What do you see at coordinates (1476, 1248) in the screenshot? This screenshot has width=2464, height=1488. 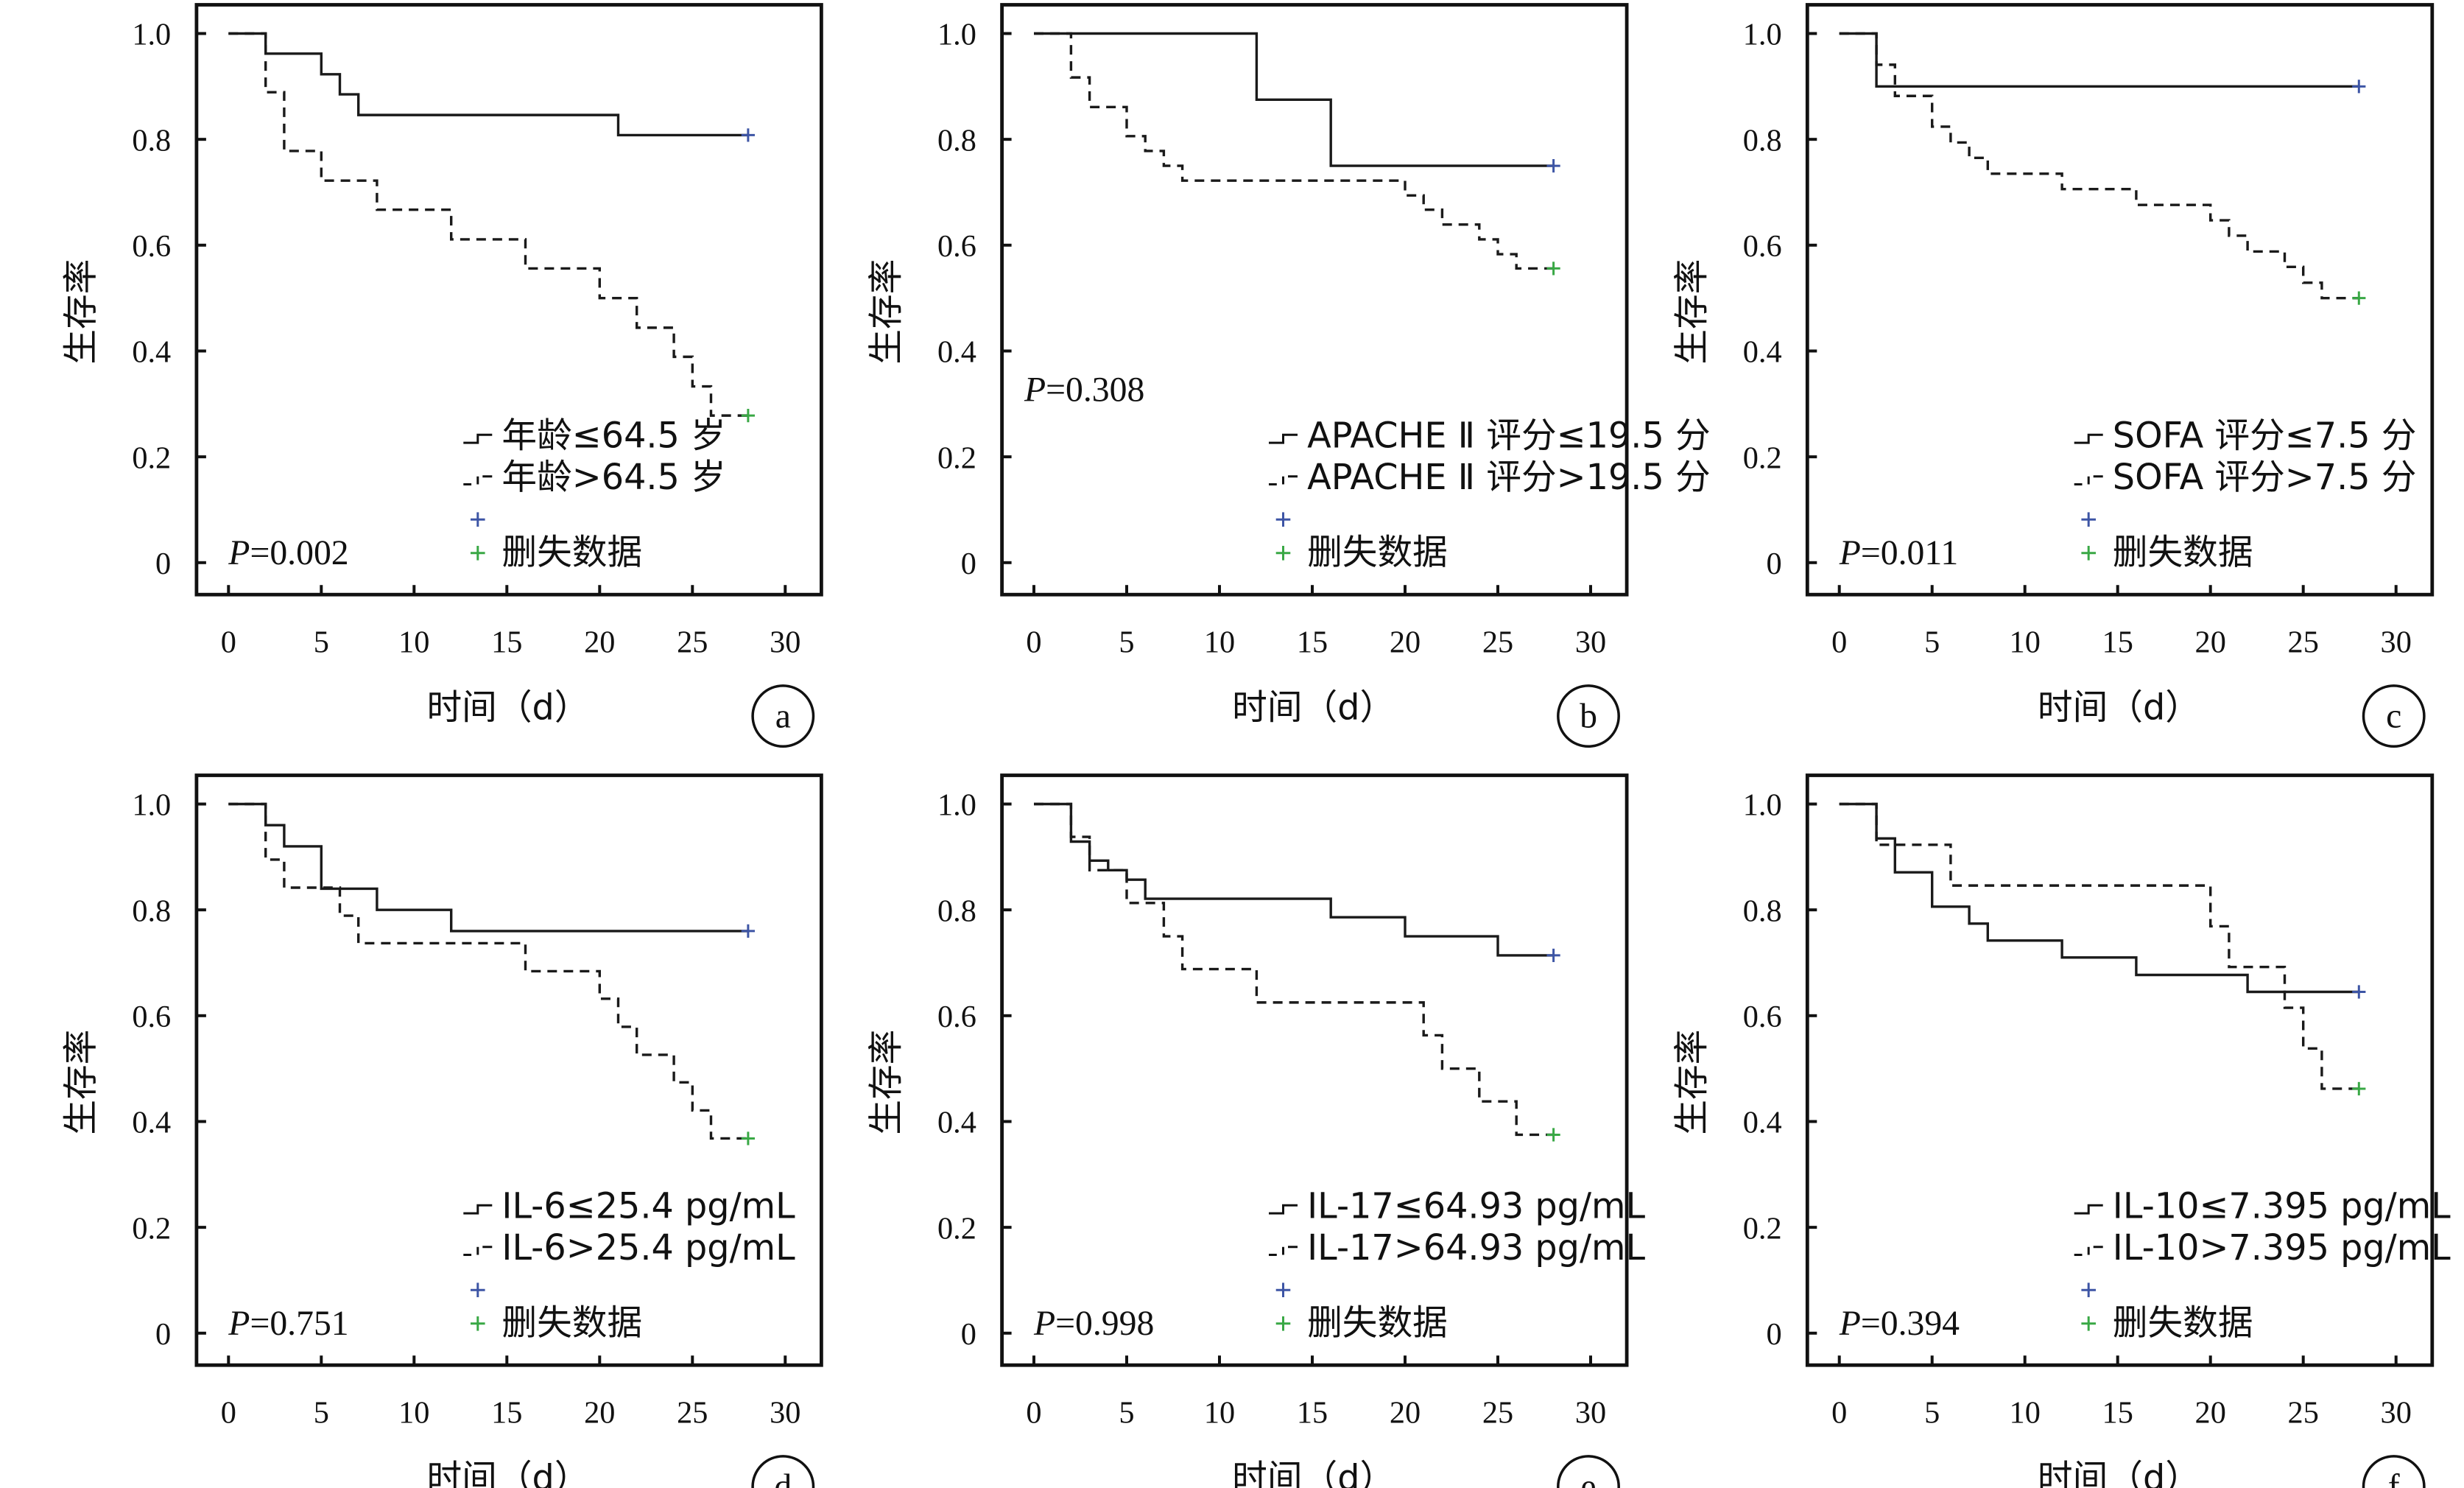 I see `legend-entry: IL-17>64.93 pg/mL` at bounding box center [1476, 1248].